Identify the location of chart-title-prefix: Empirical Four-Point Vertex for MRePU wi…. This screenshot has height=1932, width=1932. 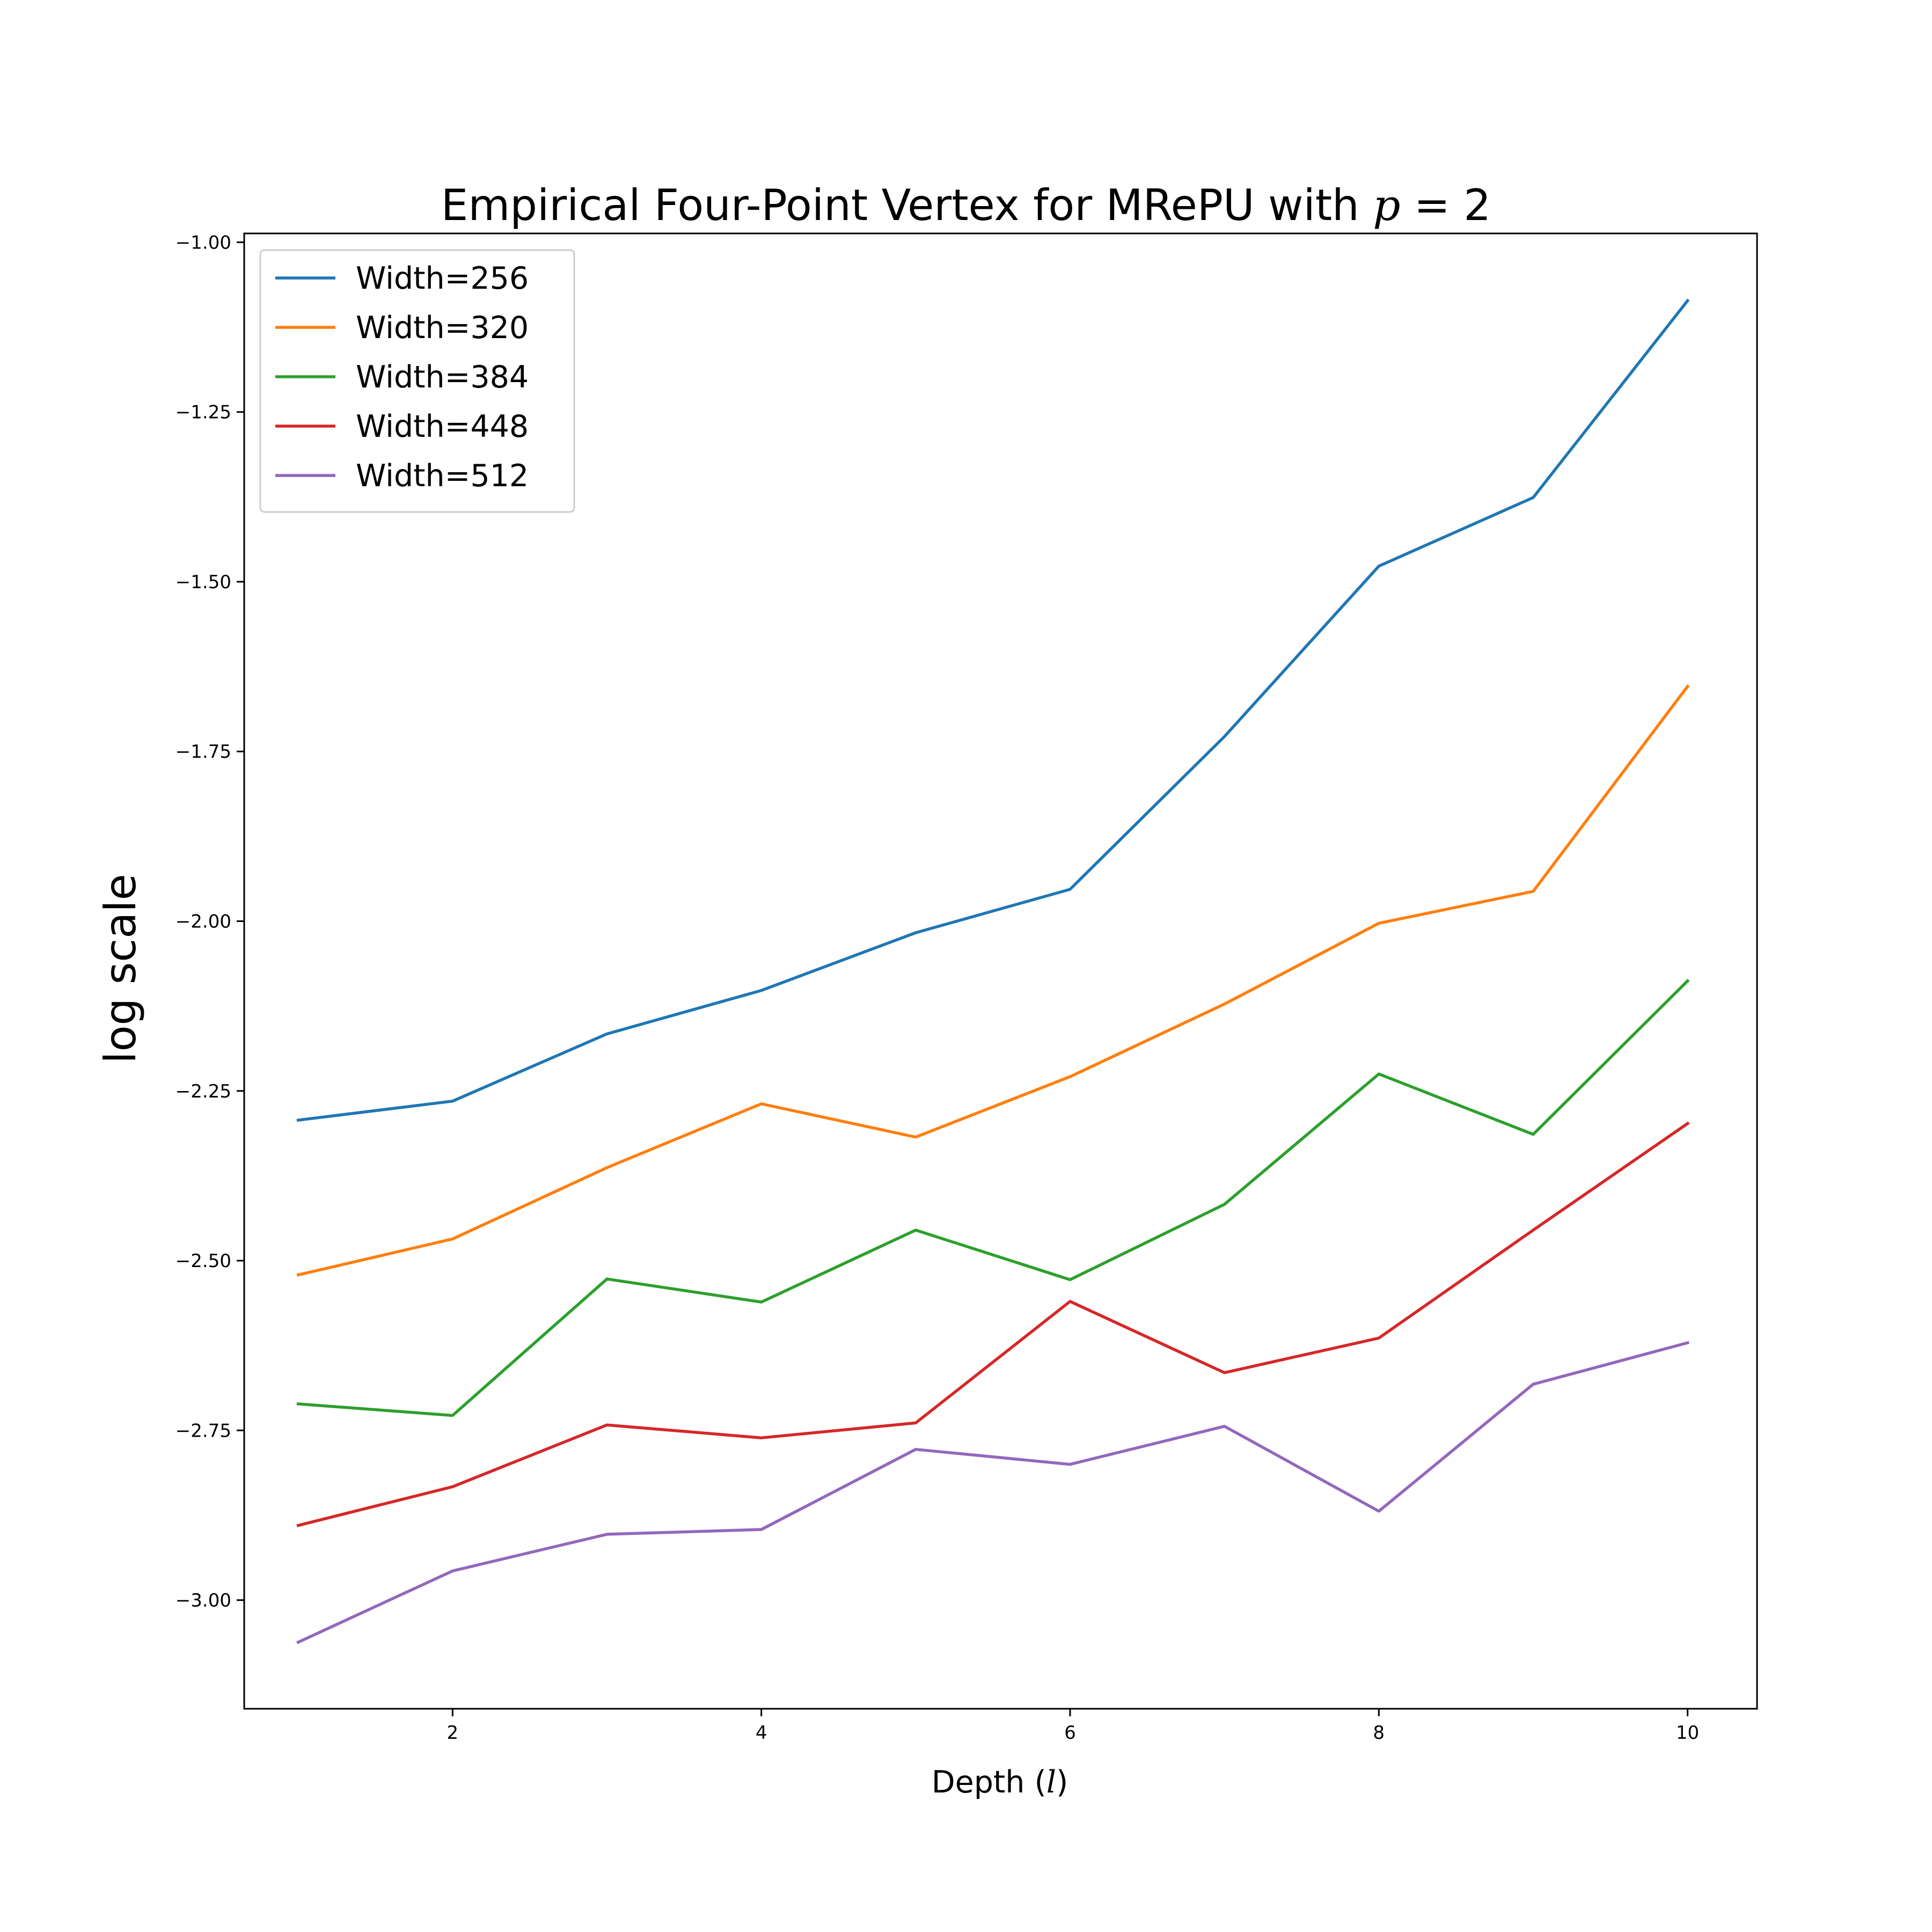
(907, 205).